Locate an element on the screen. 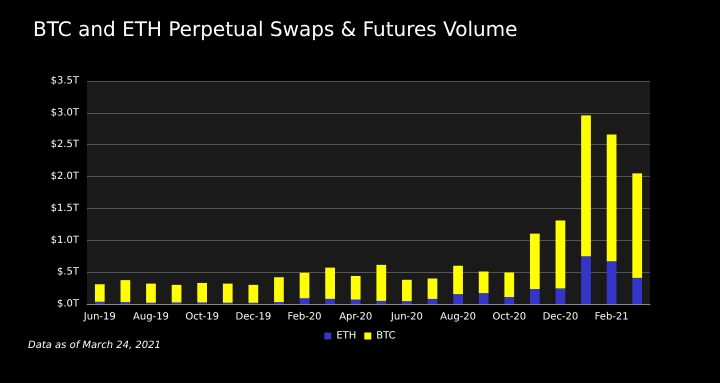 The image size is (720, 383). x-tick-label: Dec-20 is located at coordinates (560, 317).